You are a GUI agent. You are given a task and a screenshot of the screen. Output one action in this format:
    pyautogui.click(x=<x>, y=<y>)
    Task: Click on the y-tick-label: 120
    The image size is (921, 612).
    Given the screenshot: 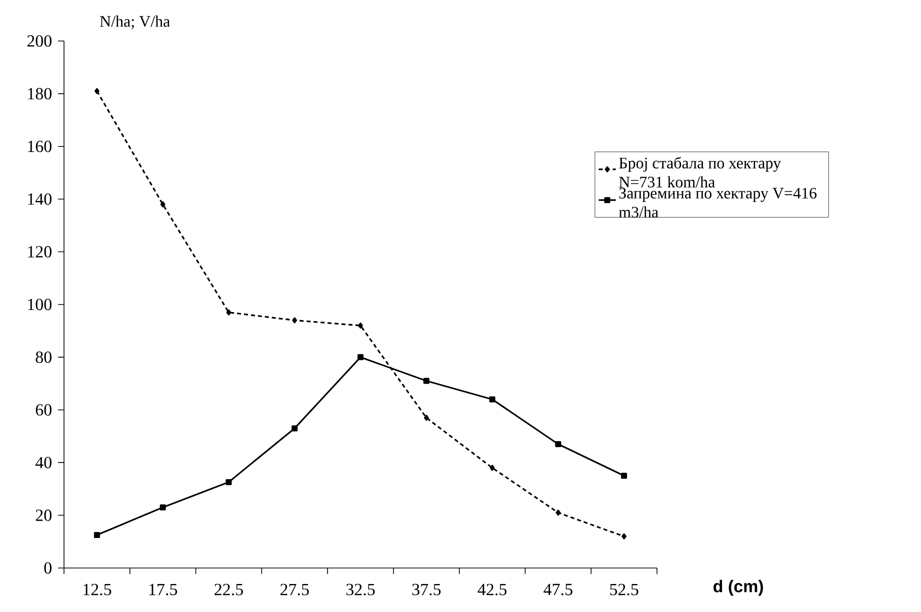 What is the action you would take?
    pyautogui.click(x=40, y=252)
    